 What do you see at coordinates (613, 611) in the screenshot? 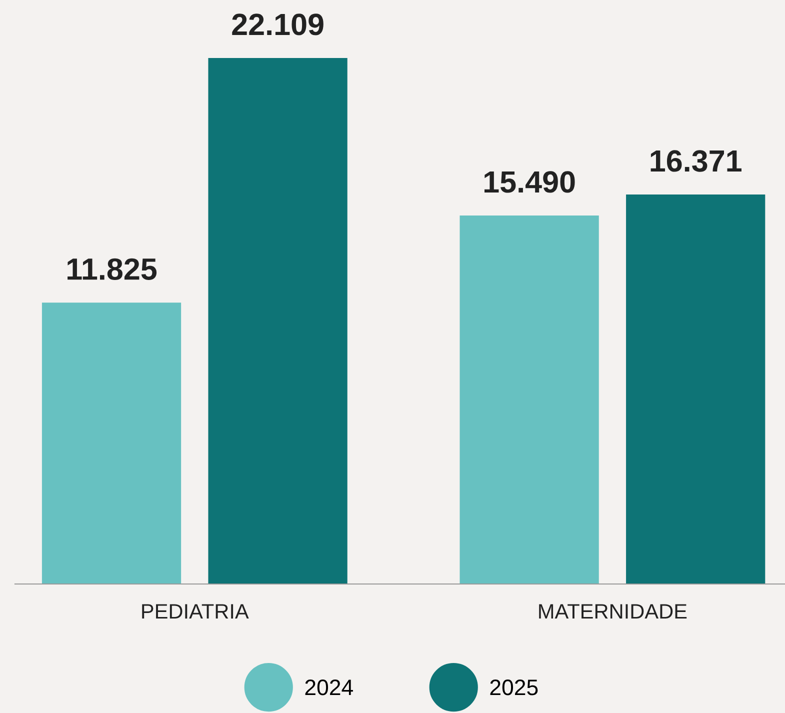
I see `x-tick-label: MATERNIDADE` at bounding box center [613, 611].